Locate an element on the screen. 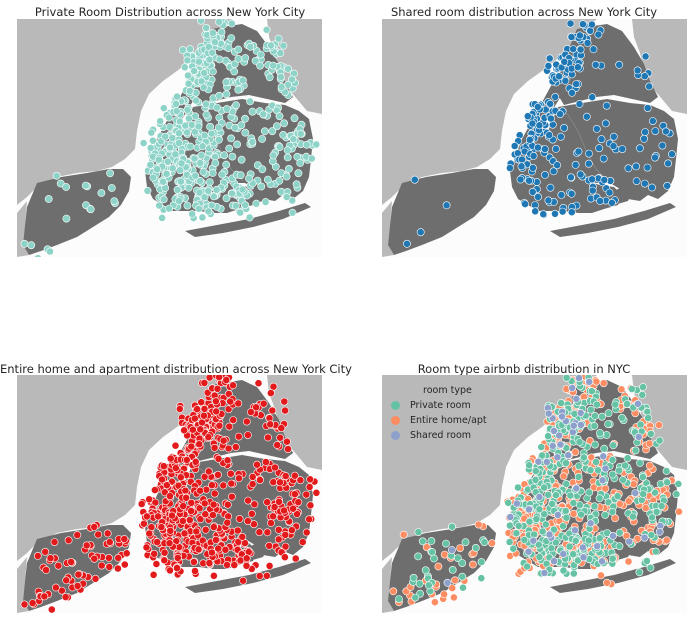 This screenshot has height=620, width=693. legend-label: Private room is located at coordinates (440, 405).